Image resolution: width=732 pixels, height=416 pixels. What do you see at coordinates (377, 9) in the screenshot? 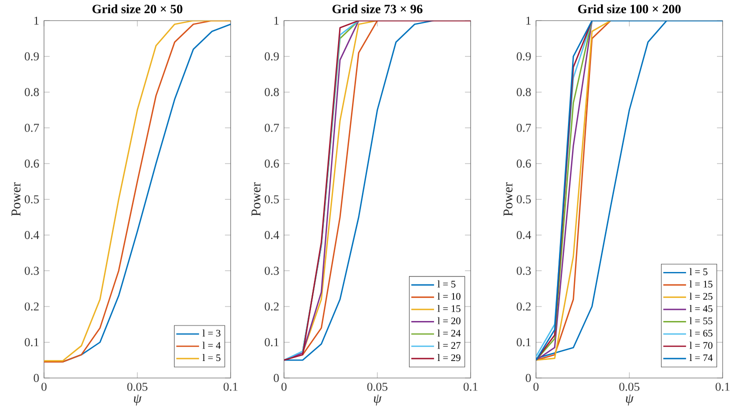
I see `chart-title: Grid size 73 × 96` at bounding box center [377, 9].